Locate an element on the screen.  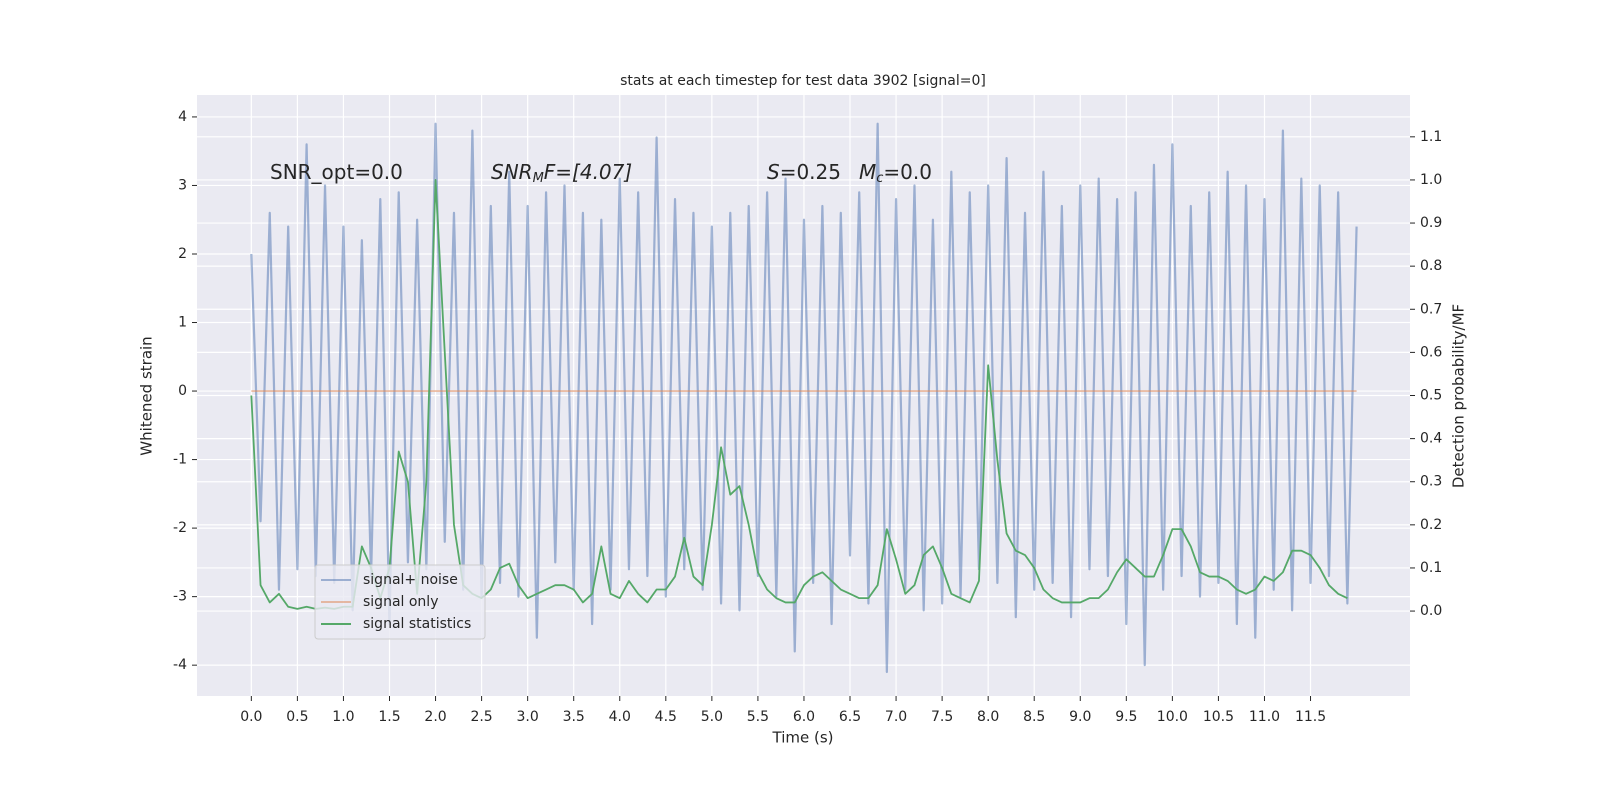
y2-tick-label: 0.7 is located at coordinates (1431, 309).